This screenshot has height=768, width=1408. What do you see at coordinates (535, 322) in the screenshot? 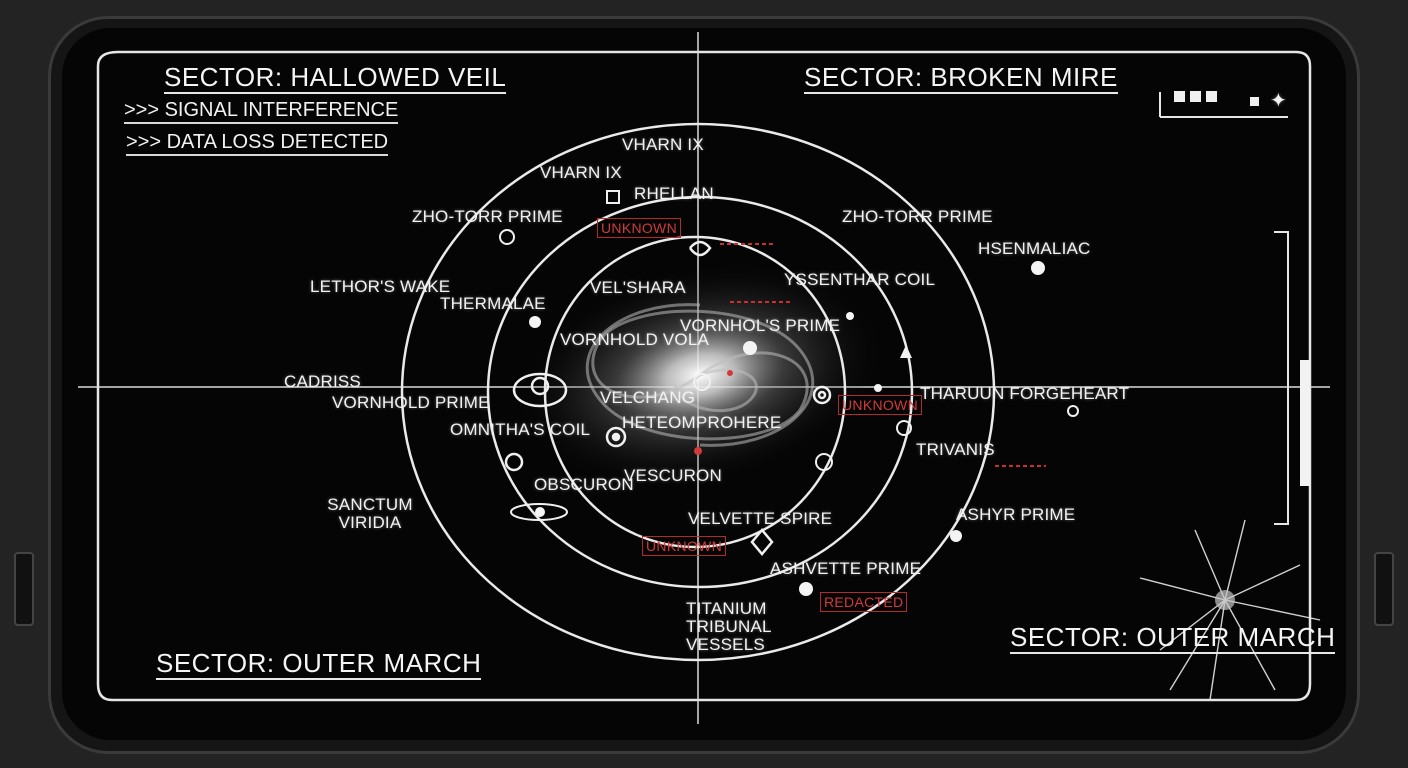
I see `planet-thermalae` at bounding box center [535, 322].